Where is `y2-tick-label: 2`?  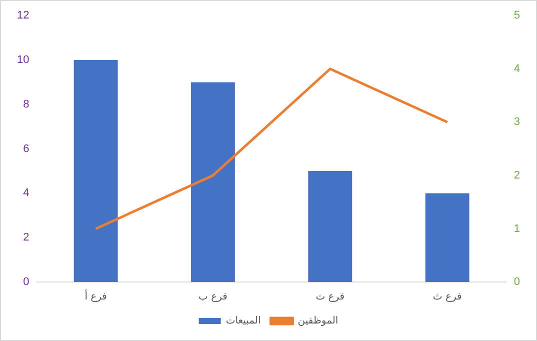
y2-tick-label: 2 is located at coordinates (517, 175).